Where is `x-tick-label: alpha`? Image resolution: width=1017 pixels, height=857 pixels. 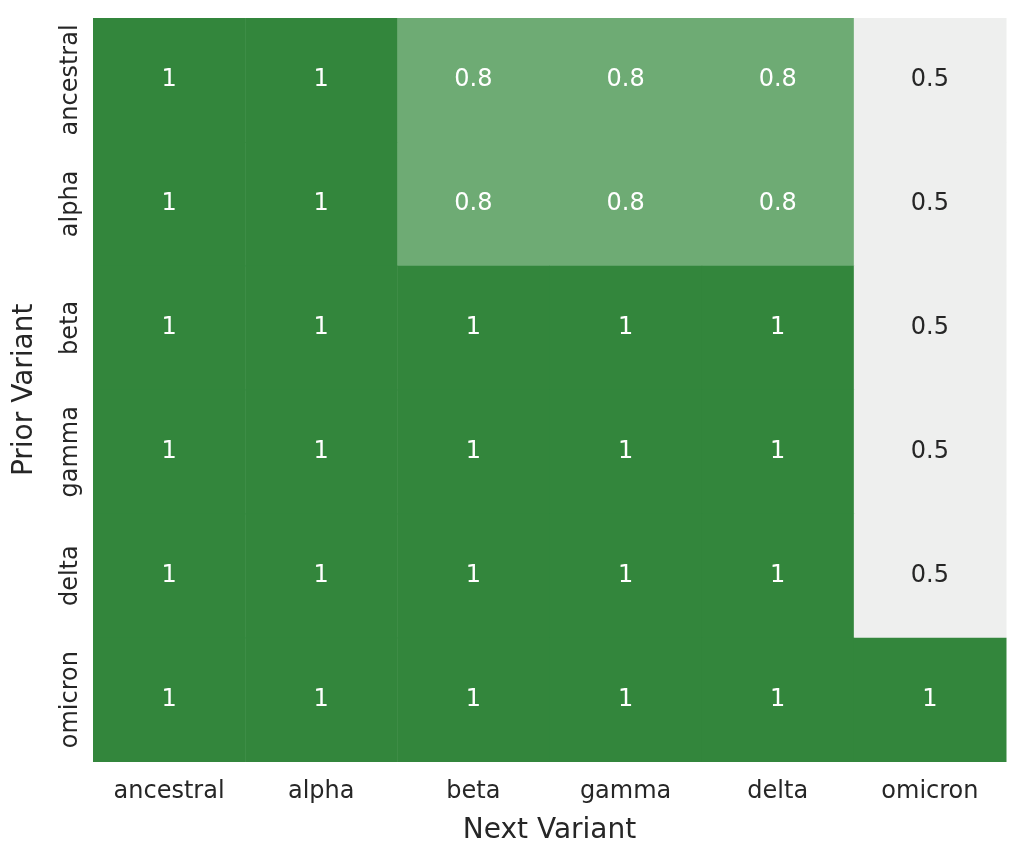 x-tick-label: alpha is located at coordinates (321, 790).